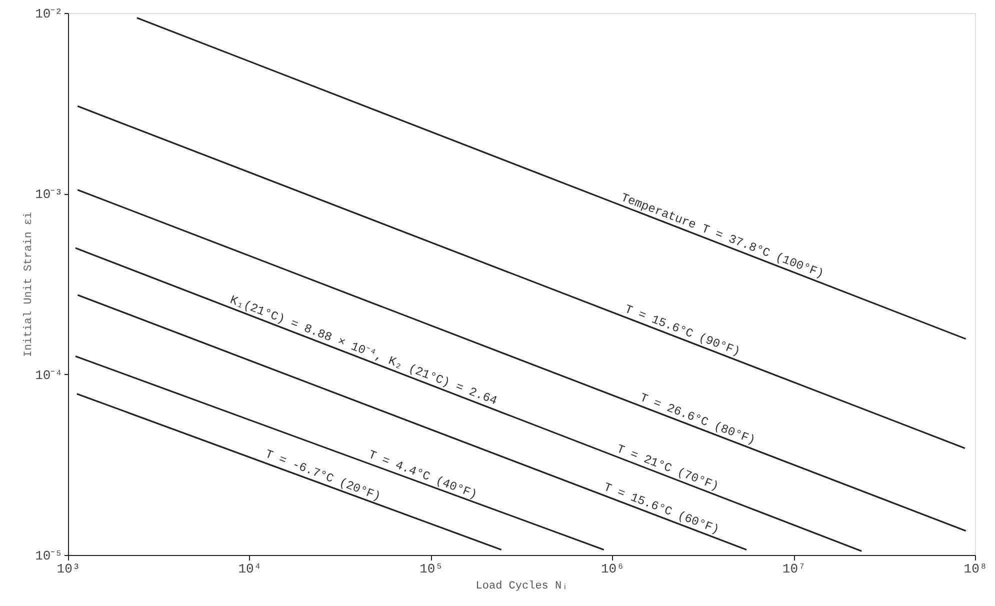 The height and width of the screenshot is (606, 995). What do you see at coordinates (794, 569) in the screenshot?
I see `x-tick-label: 10⁷` at bounding box center [794, 569].